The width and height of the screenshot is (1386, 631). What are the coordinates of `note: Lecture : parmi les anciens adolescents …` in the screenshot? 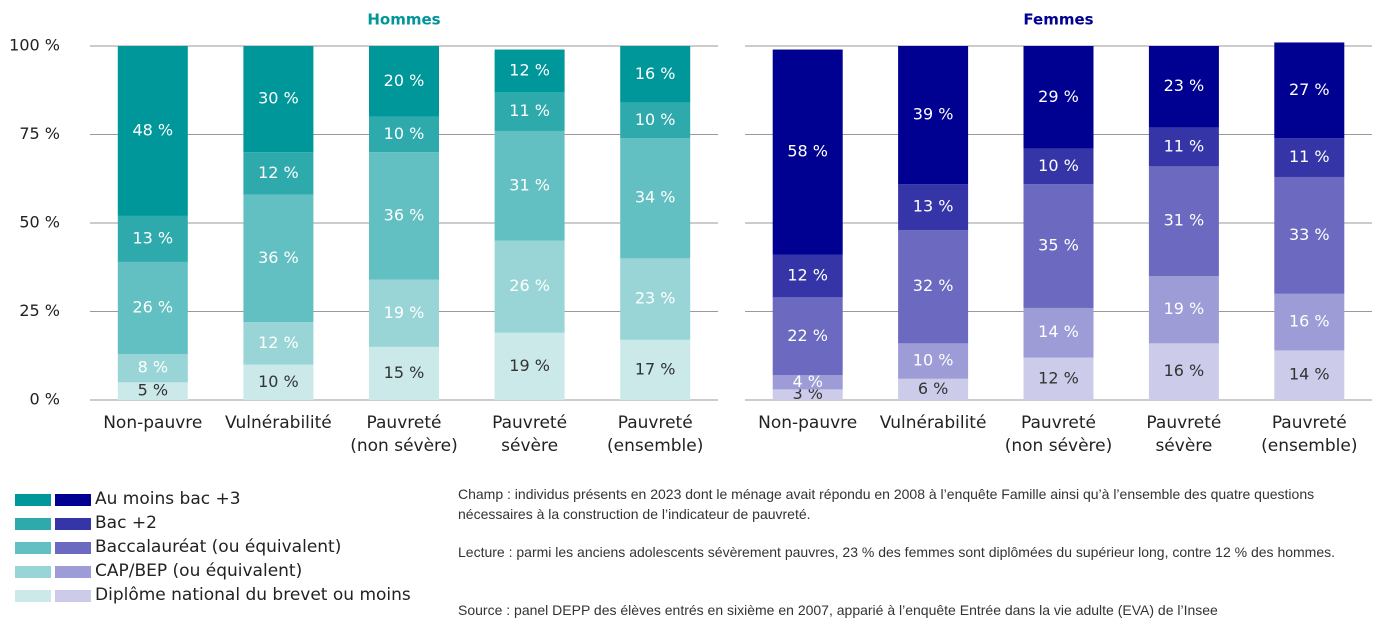 It's located at (897, 552).